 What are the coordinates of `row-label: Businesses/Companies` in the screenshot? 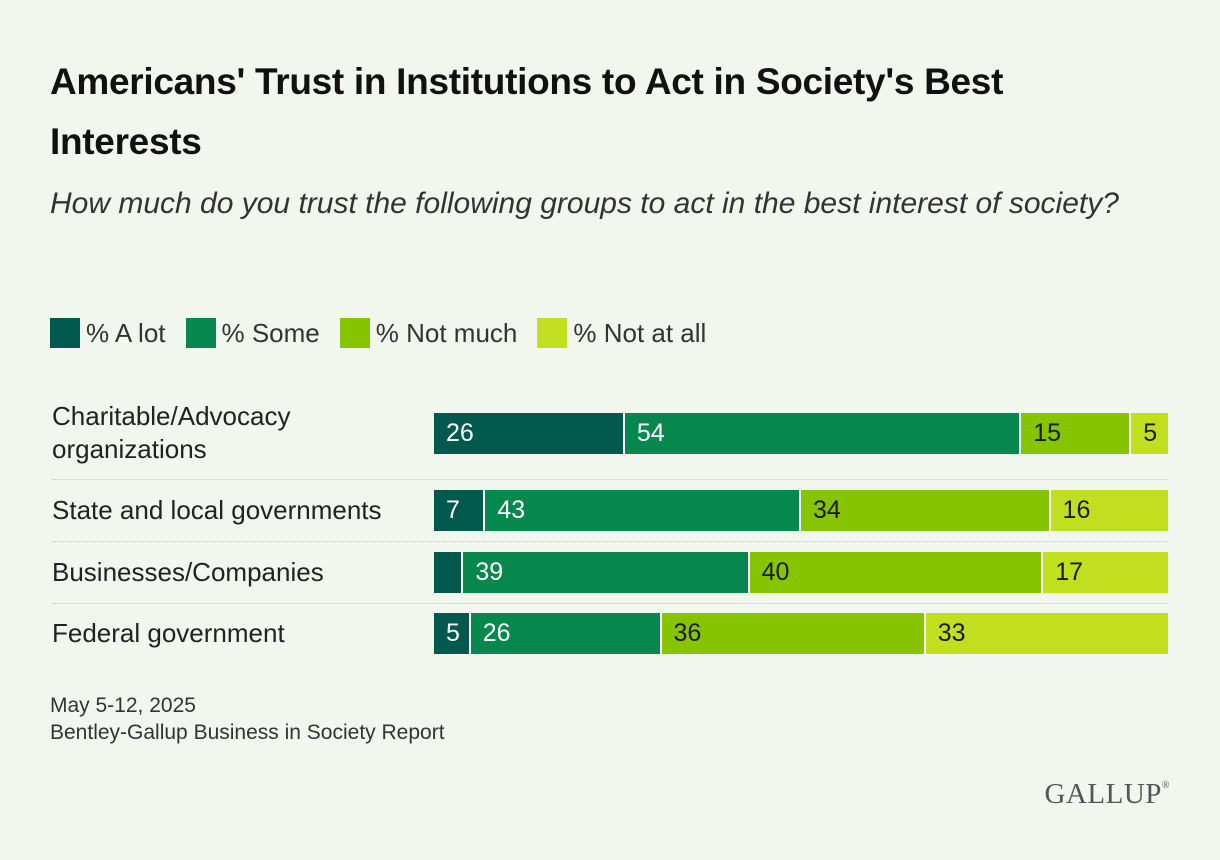 It's located at (188, 571).